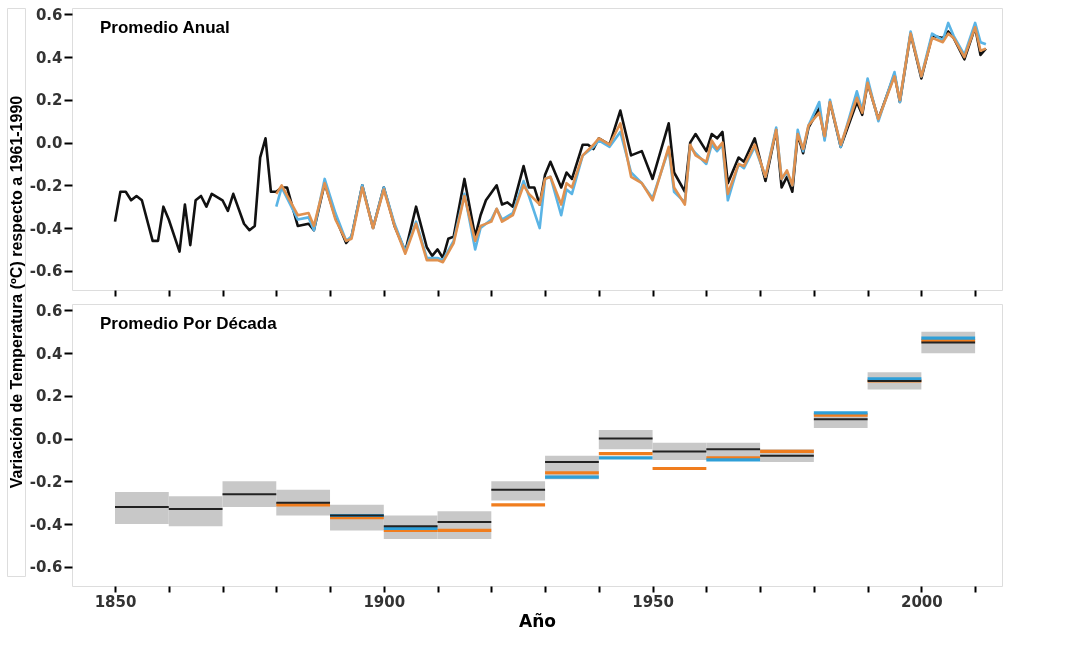 The height and width of the screenshot is (664, 1081). I want to click on y-axis-title: Variación de Temperatura (ºC) respecto a 1961-1990, so click(16, 292).